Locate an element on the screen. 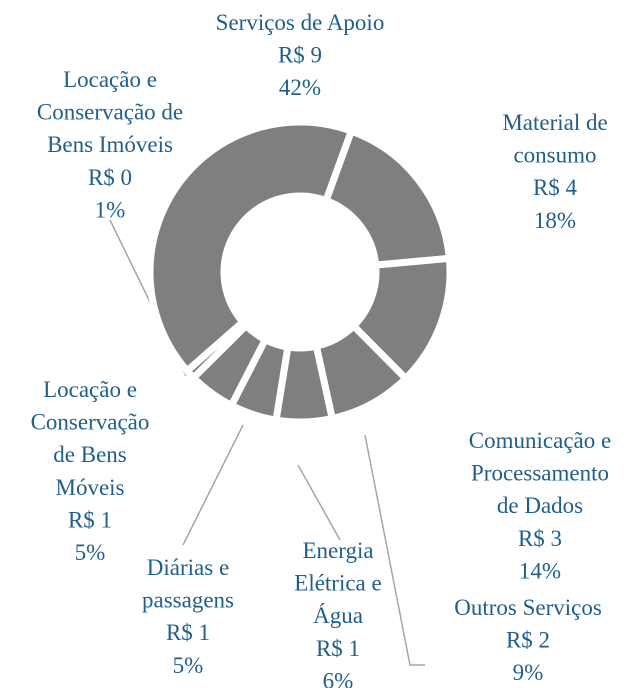 Image resolution: width=636 pixels, height=688 pixels. category-label: Diárias e is located at coordinates (188, 567).